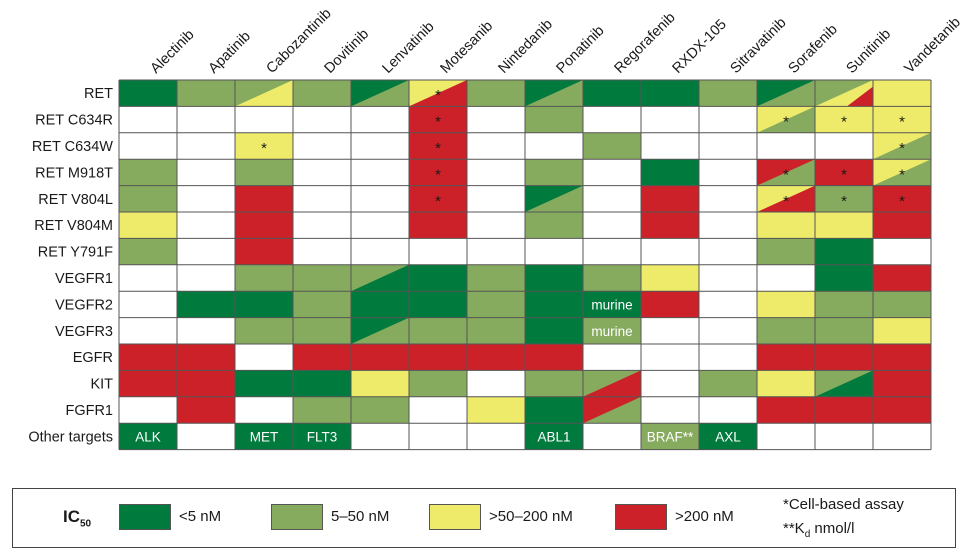 The width and height of the screenshot is (972, 556). I want to click on cell-vegfr2-regorafenib, so click(612, 304).